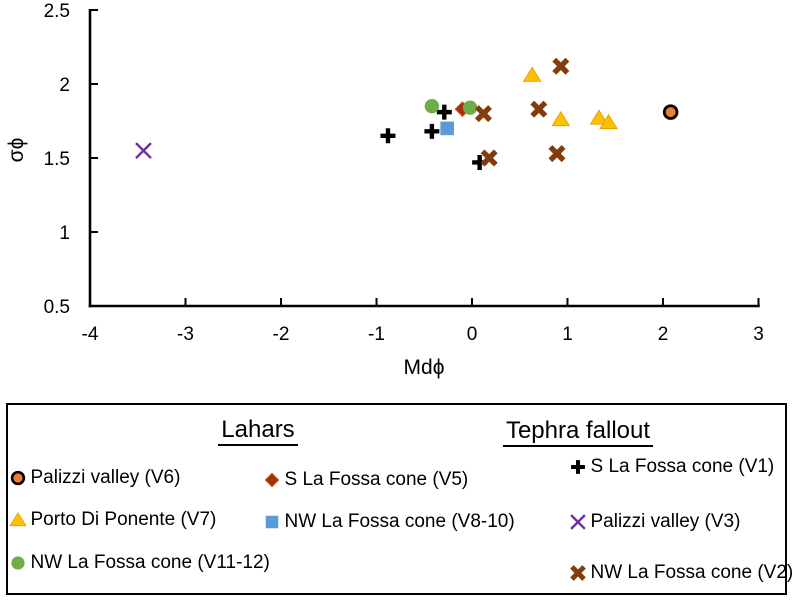 This screenshot has height=600, width=795. I want to click on legend-title-lahars: Lahars, so click(258, 431).